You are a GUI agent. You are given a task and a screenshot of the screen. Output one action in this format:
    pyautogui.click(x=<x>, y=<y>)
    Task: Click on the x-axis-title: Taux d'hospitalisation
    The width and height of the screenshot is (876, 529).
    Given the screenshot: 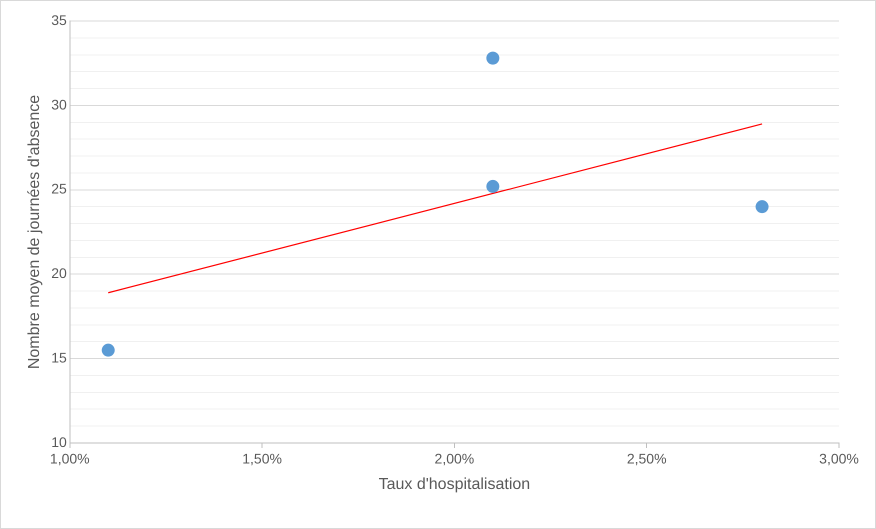 What is the action you would take?
    pyautogui.click(x=454, y=484)
    